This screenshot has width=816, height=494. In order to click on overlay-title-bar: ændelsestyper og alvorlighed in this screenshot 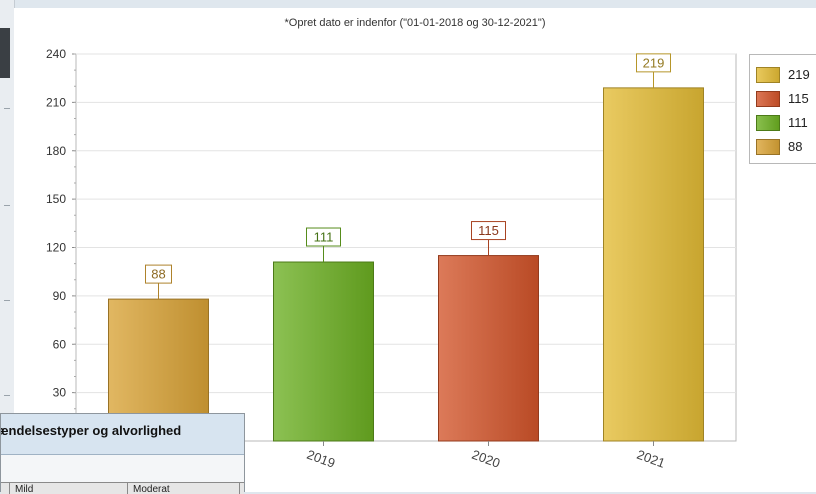, I will do `click(122, 434)`.